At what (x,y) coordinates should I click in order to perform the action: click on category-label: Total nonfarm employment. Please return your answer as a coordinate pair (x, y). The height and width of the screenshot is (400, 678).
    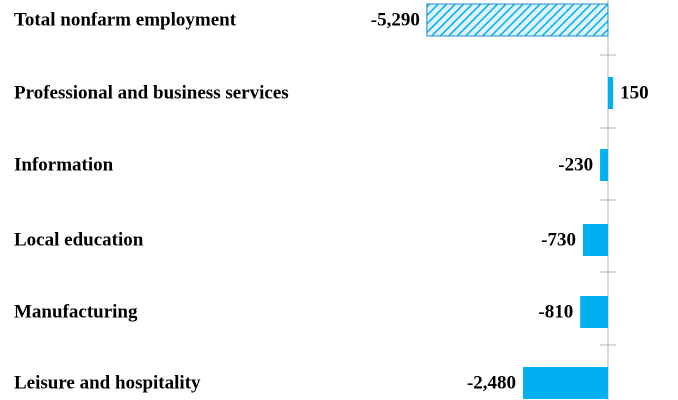
    Looking at the image, I should click on (125, 20).